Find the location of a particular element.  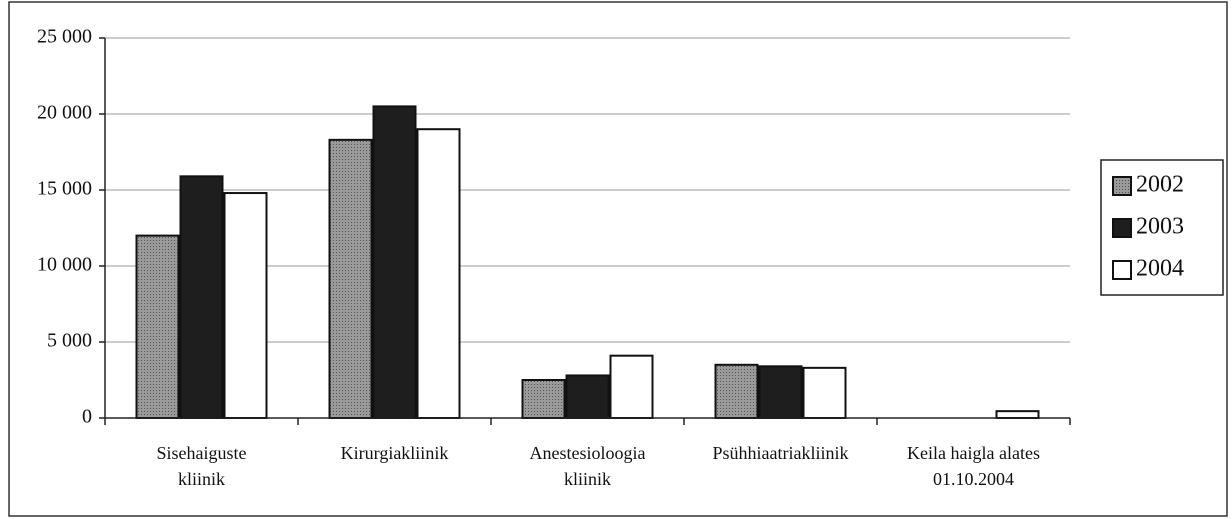

x-tick-label: Kirurgiakliinik is located at coordinates (394, 453).